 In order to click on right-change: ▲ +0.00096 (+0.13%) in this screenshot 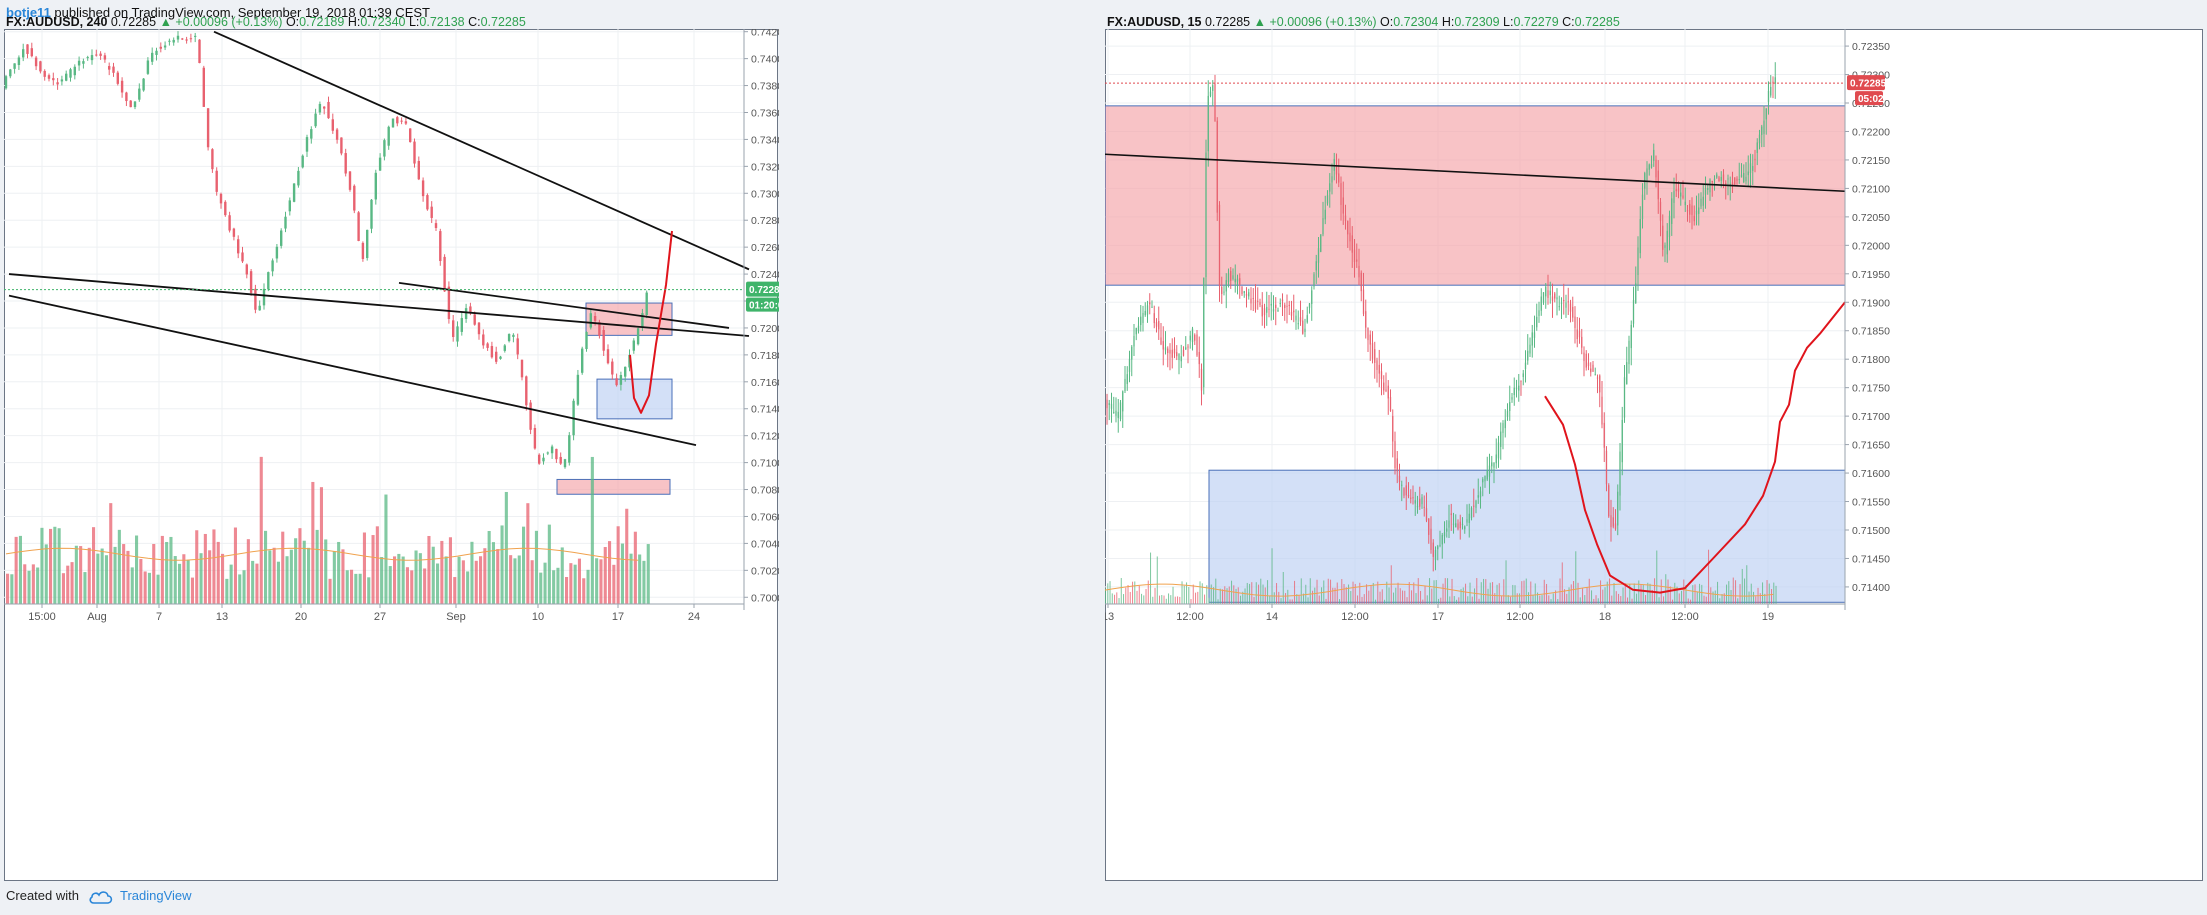, I will do `click(1315, 22)`.